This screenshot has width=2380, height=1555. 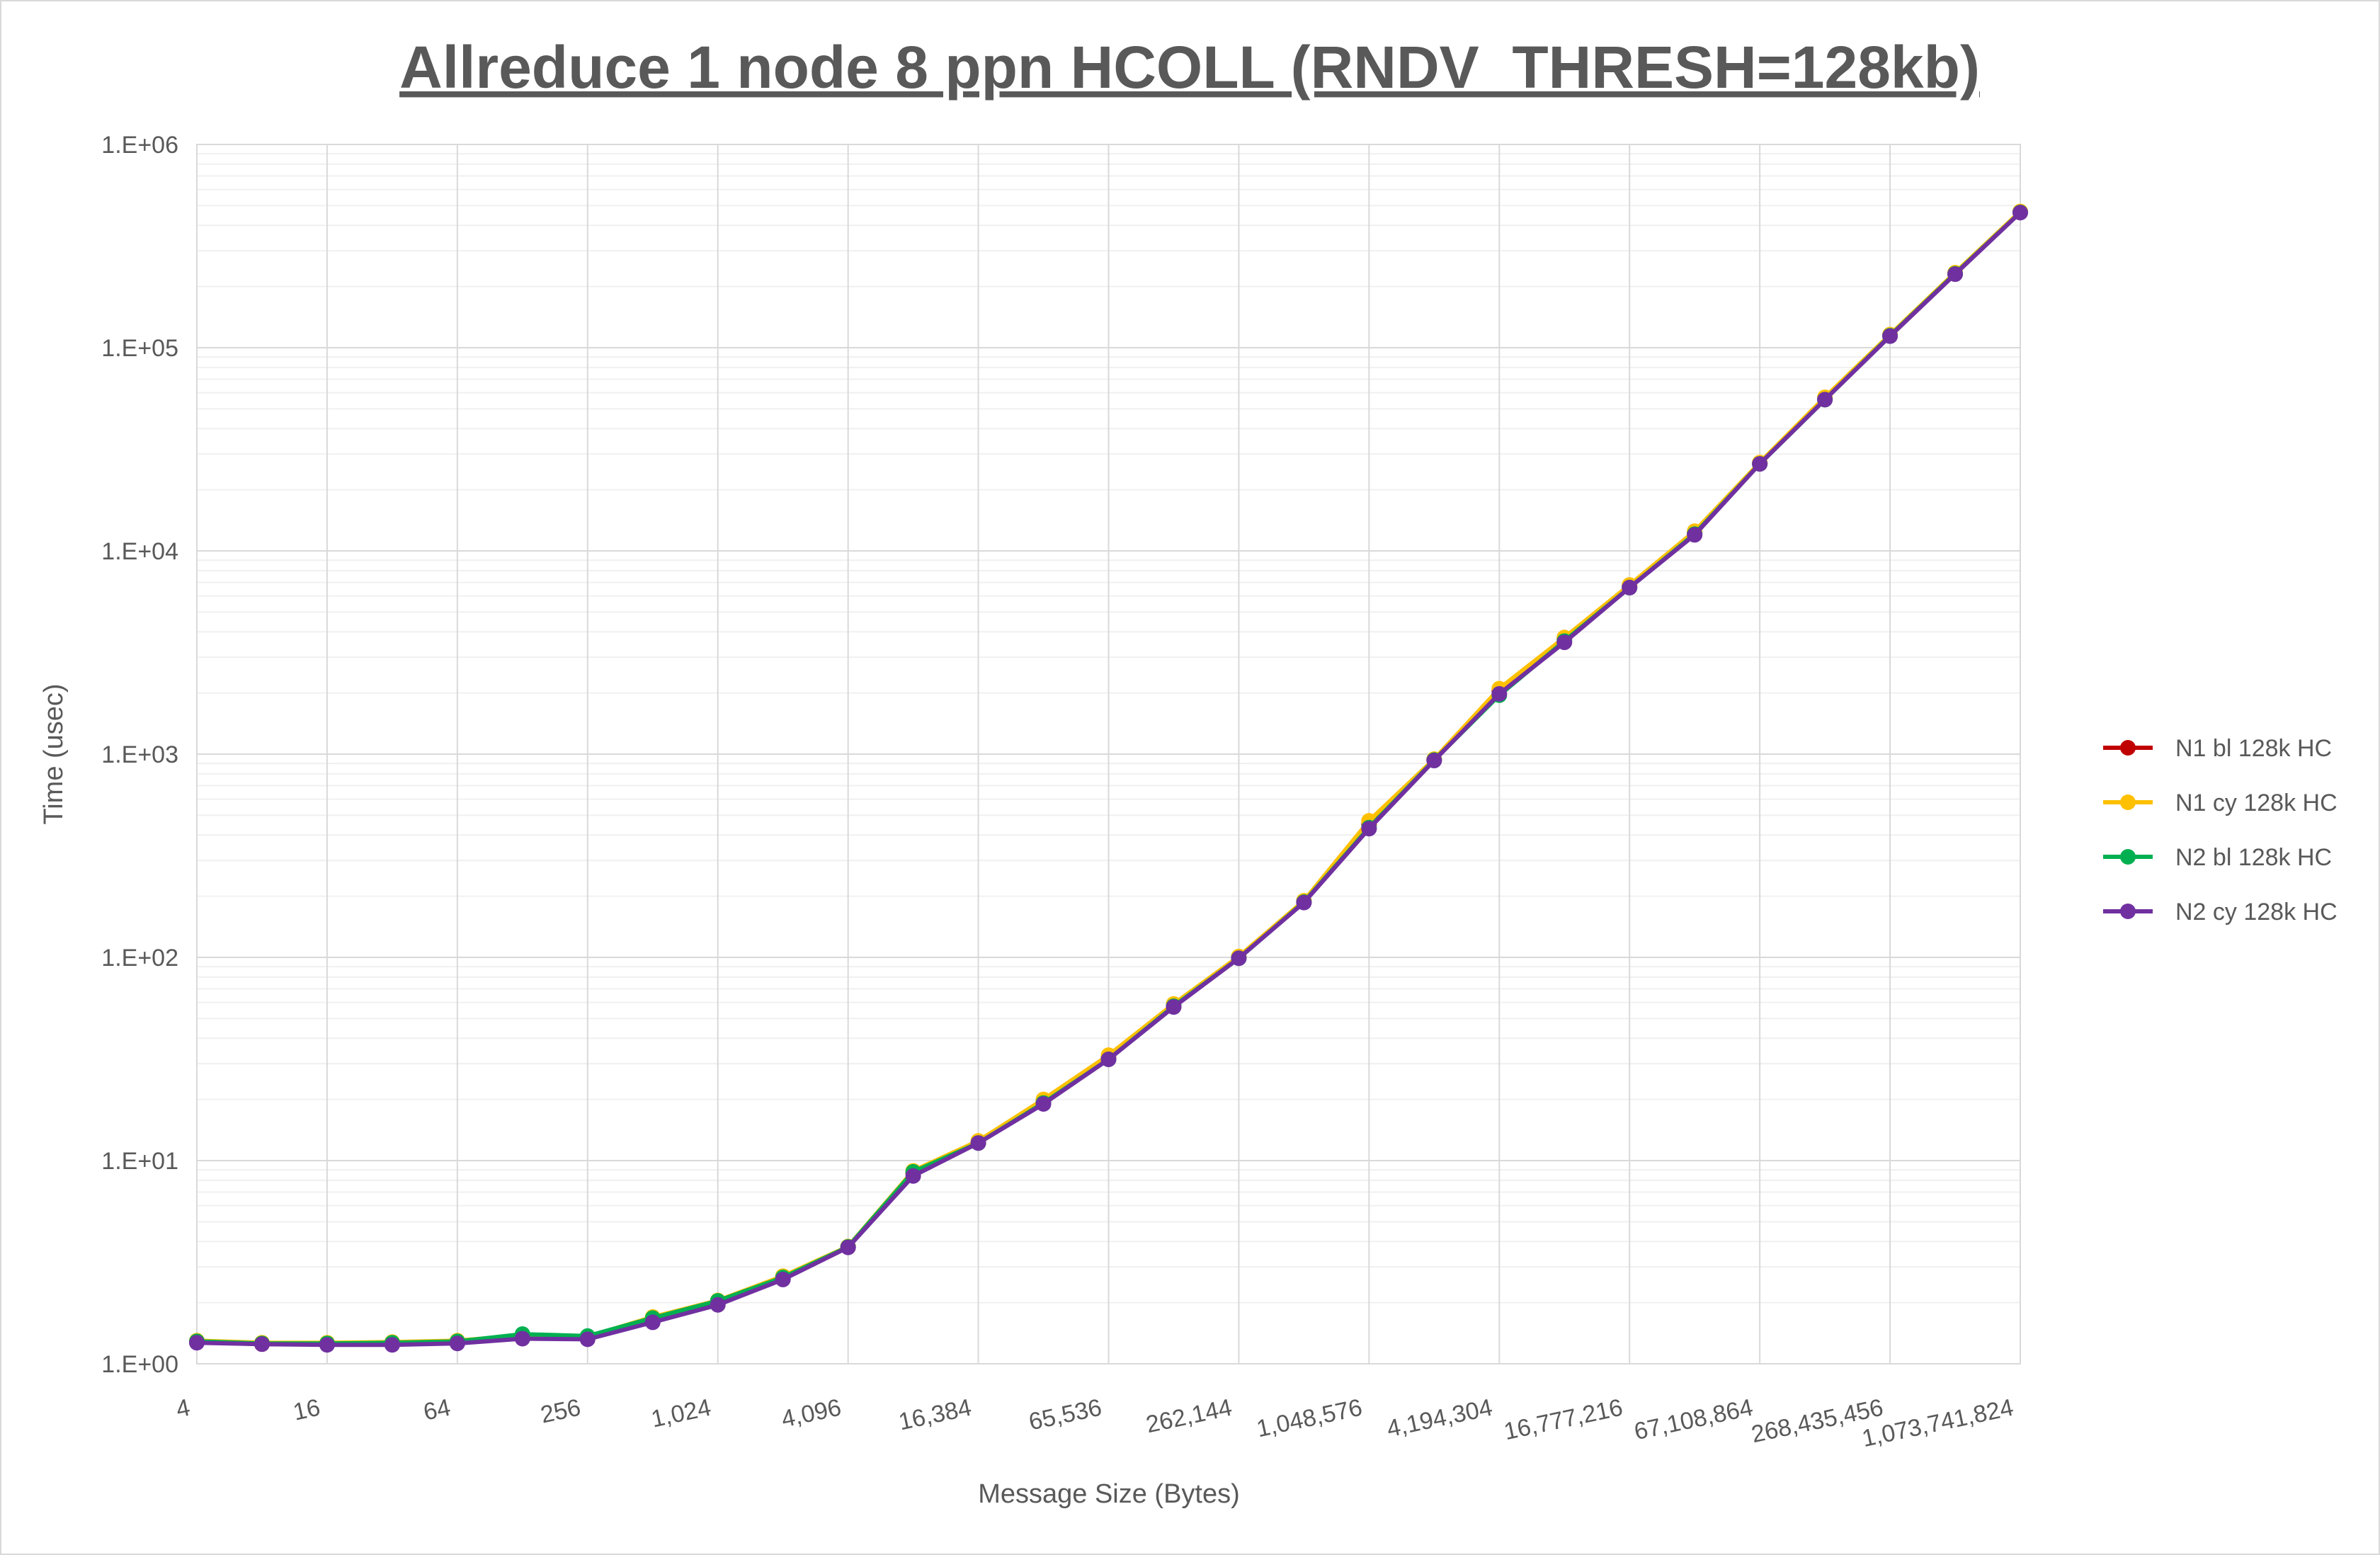 I want to click on y-tick-label: 1.E+06, so click(x=139, y=145).